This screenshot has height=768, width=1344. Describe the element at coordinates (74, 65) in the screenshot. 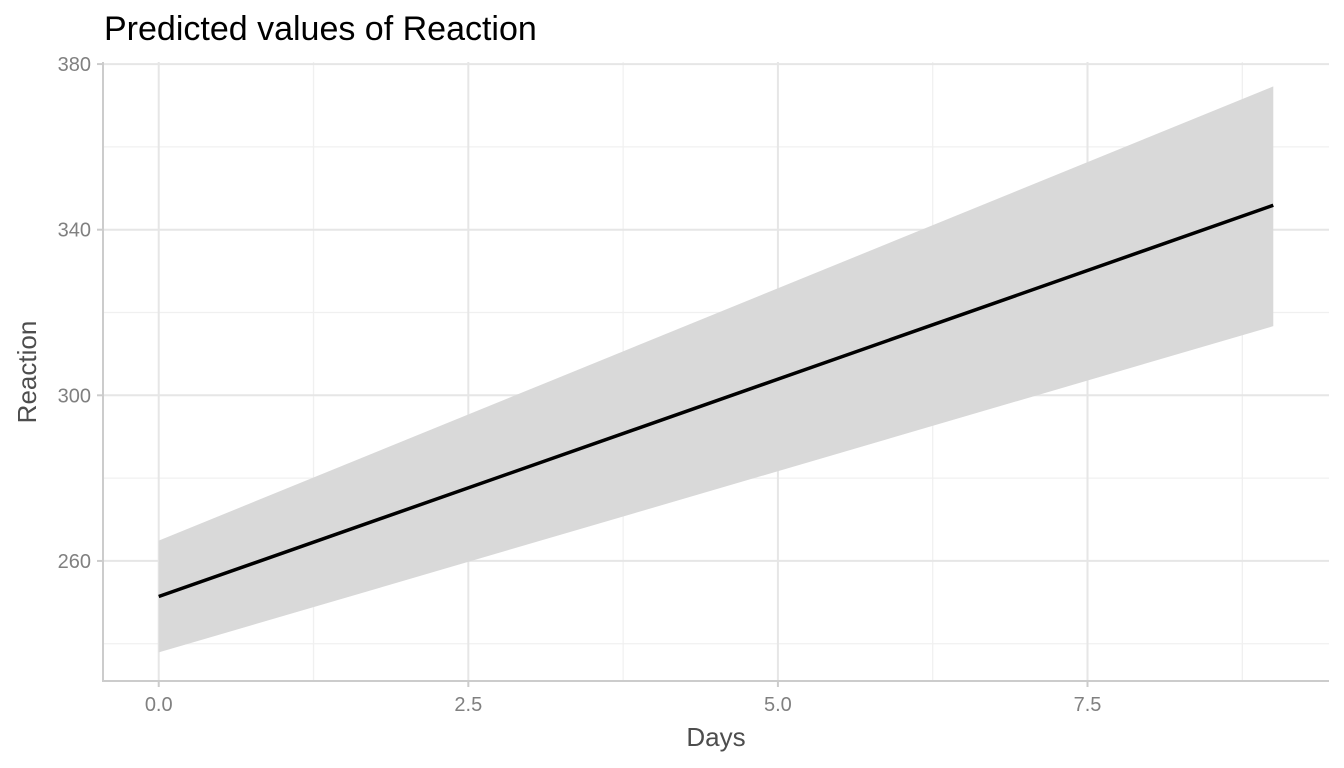

I see `y-tick-label: 380` at that location.